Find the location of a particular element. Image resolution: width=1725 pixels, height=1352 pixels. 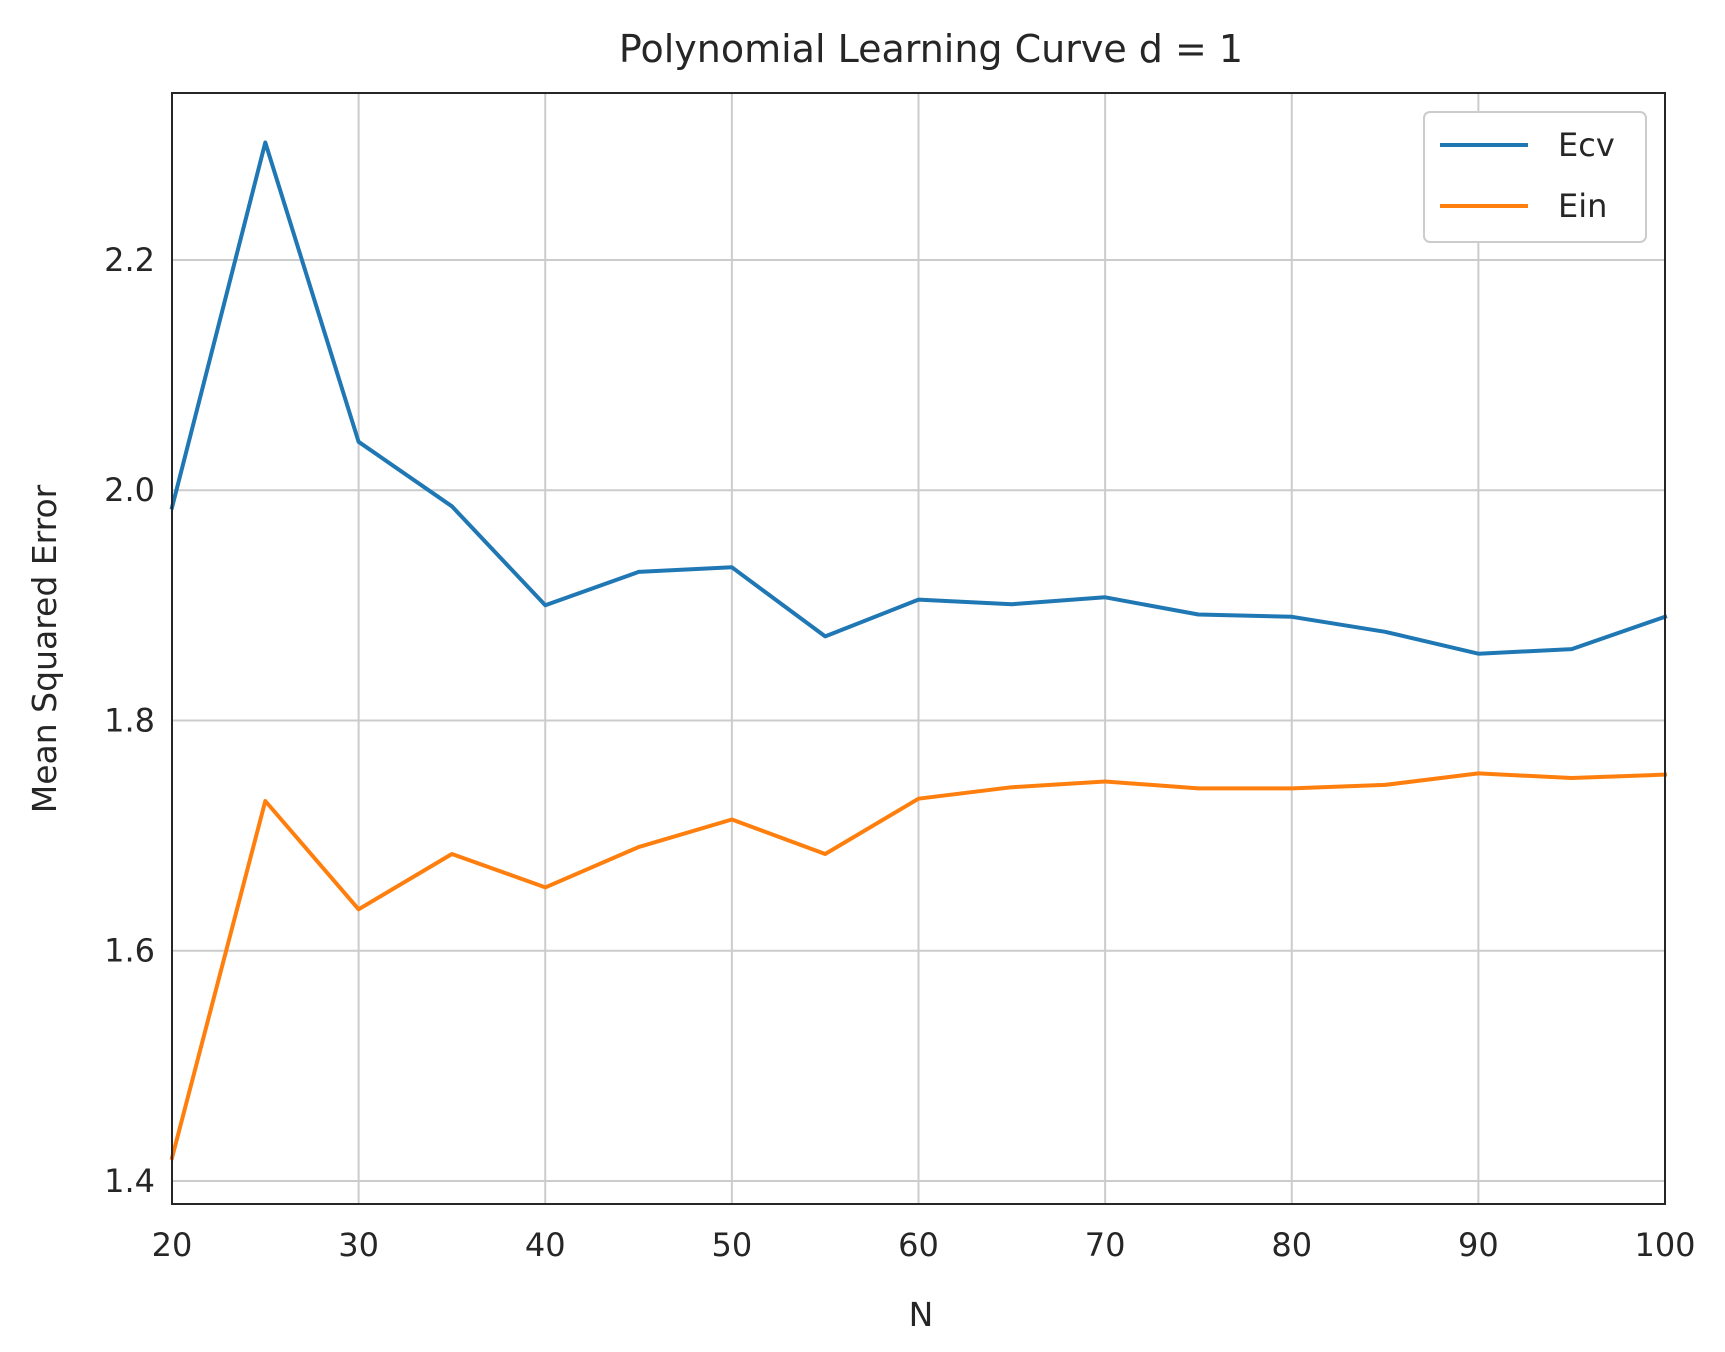

x-tick-label: 100 is located at coordinates (1664, 1245).